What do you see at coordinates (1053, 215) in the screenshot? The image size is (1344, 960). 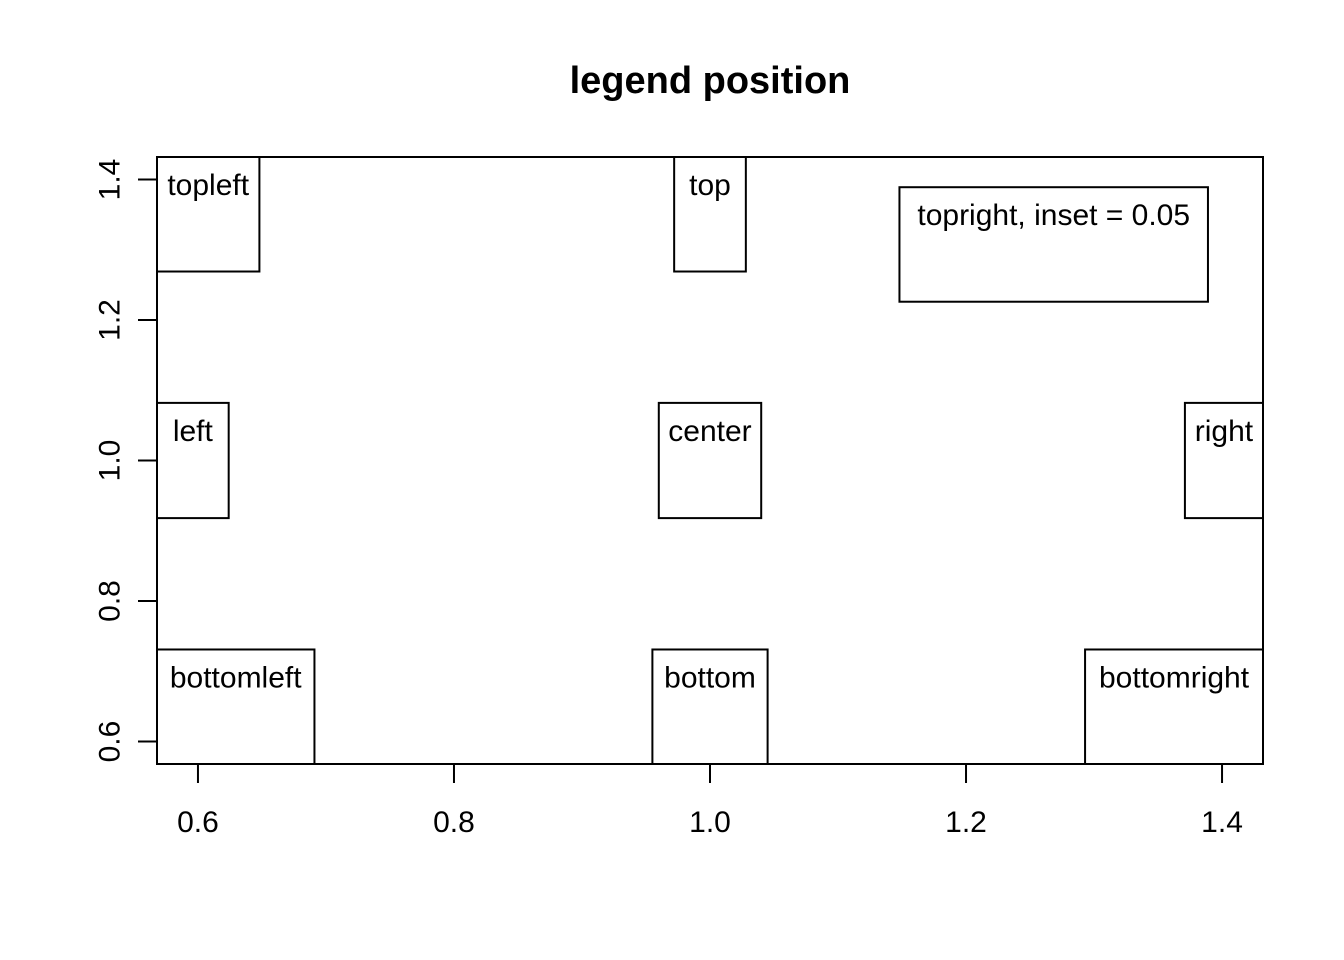 I see `legend-label: topright, inset = 0.05` at bounding box center [1053, 215].